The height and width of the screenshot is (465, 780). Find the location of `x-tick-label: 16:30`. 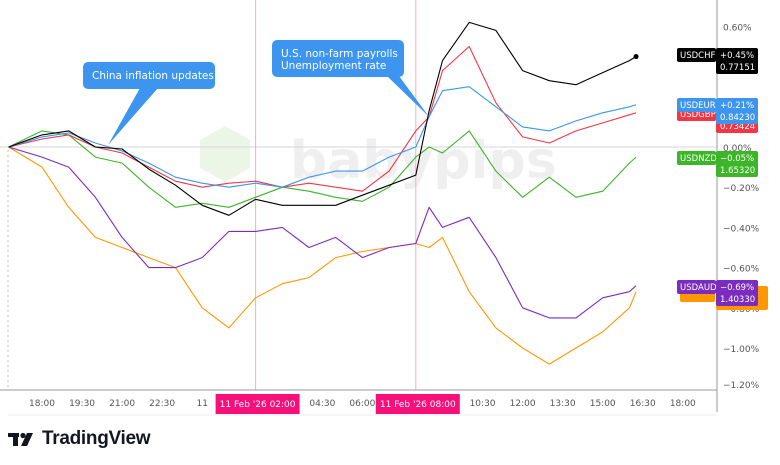

x-tick-label: 16:30 is located at coordinates (643, 404).